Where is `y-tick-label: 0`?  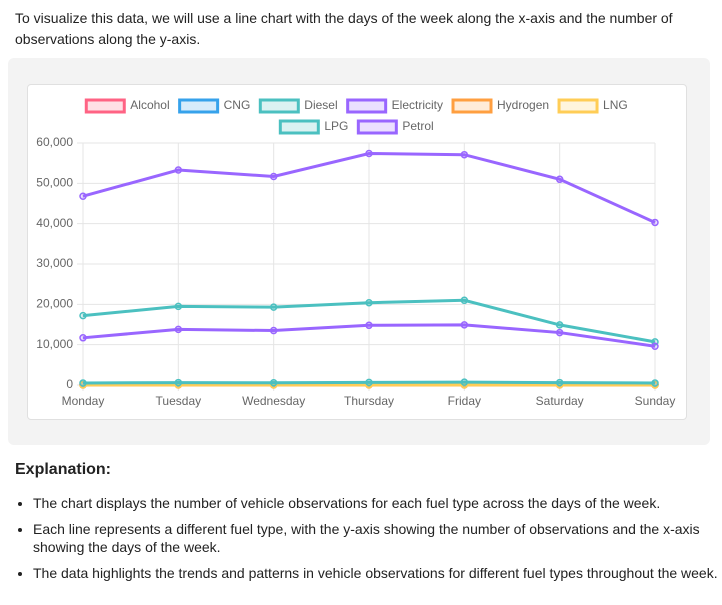 y-tick-label: 0 is located at coordinates (69, 384).